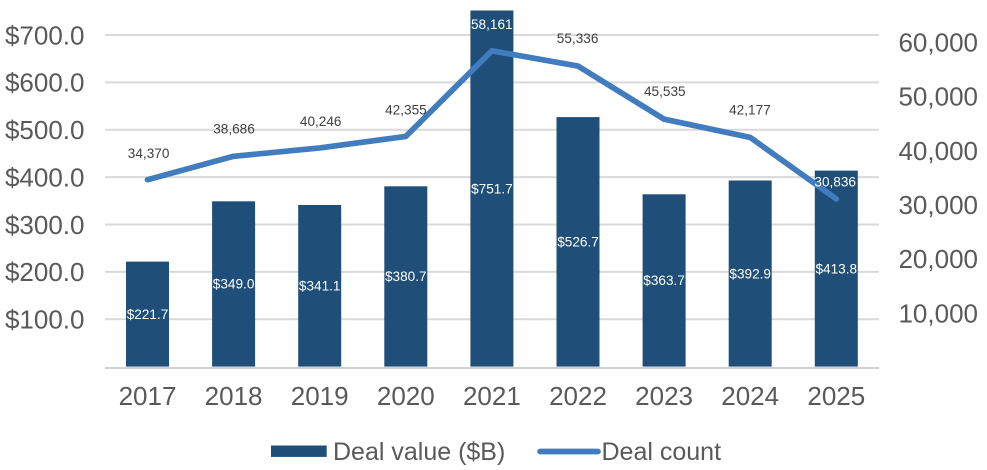  I want to click on svg-text: $413.8, so click(837, 268).